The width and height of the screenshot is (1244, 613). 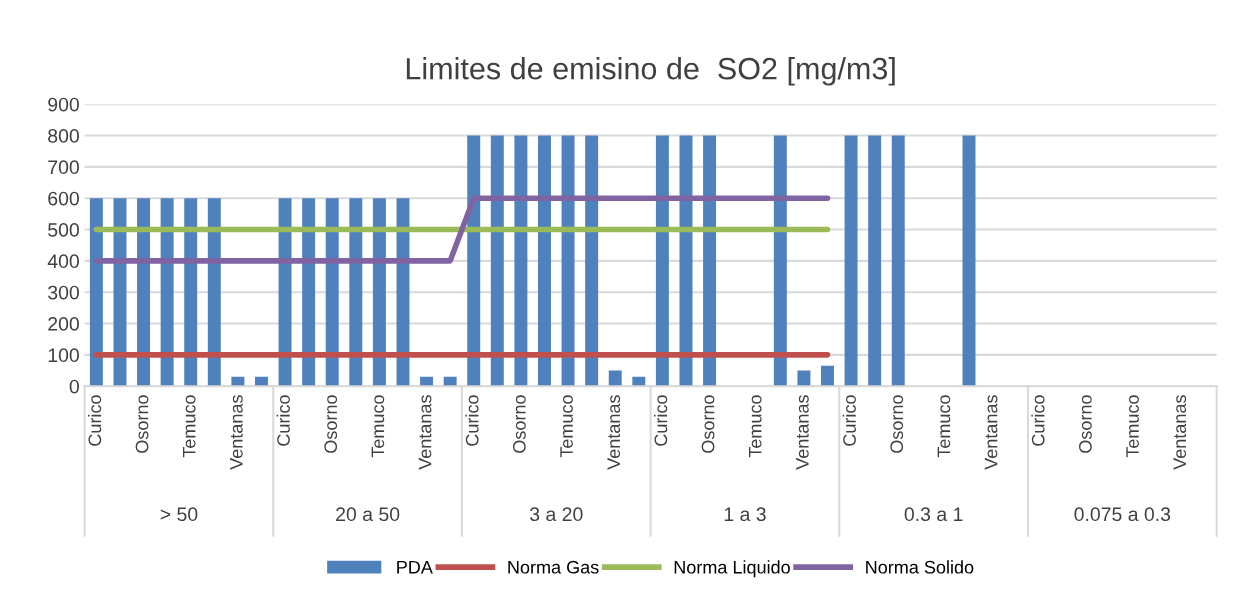 I want to click on y-tick-label: 800, so click(x=63, y=136).